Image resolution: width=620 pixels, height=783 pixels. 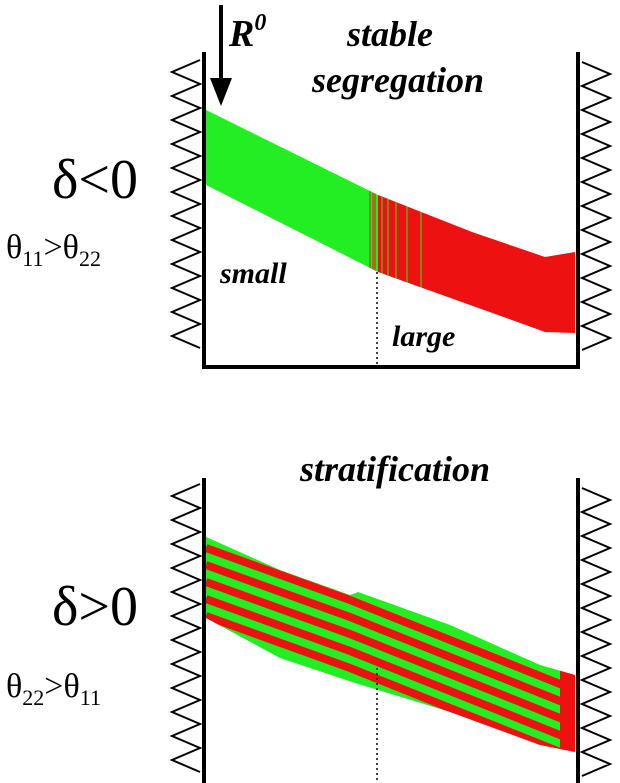 I want to click on large-label: large, so click(x=423, y=336).